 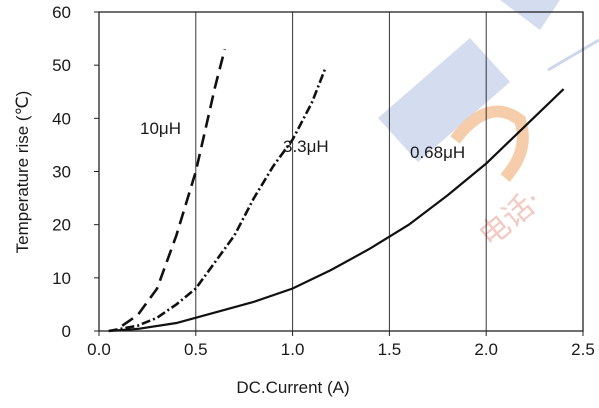 I want to click on x-tick-label: 1.0, so click(x=293, y=349).